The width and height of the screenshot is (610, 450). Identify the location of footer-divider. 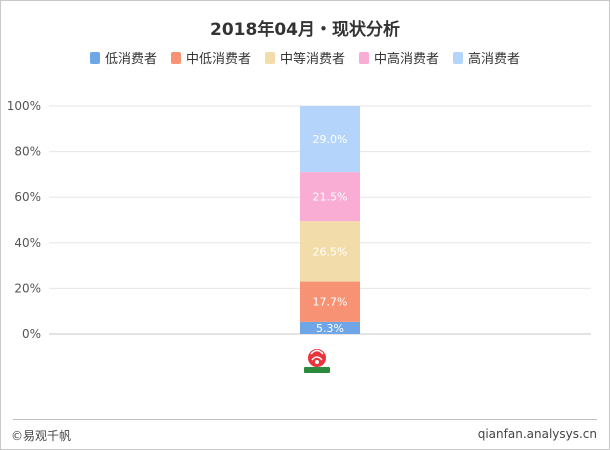
(305, 419).